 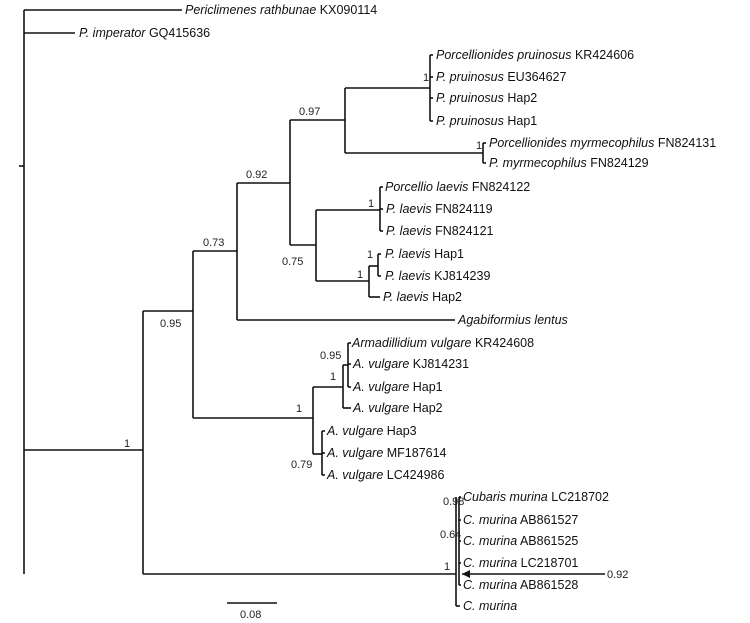 I want to click on leaf-label: Porcellionides pruinosus KR424606, so click(x=535, y=55).